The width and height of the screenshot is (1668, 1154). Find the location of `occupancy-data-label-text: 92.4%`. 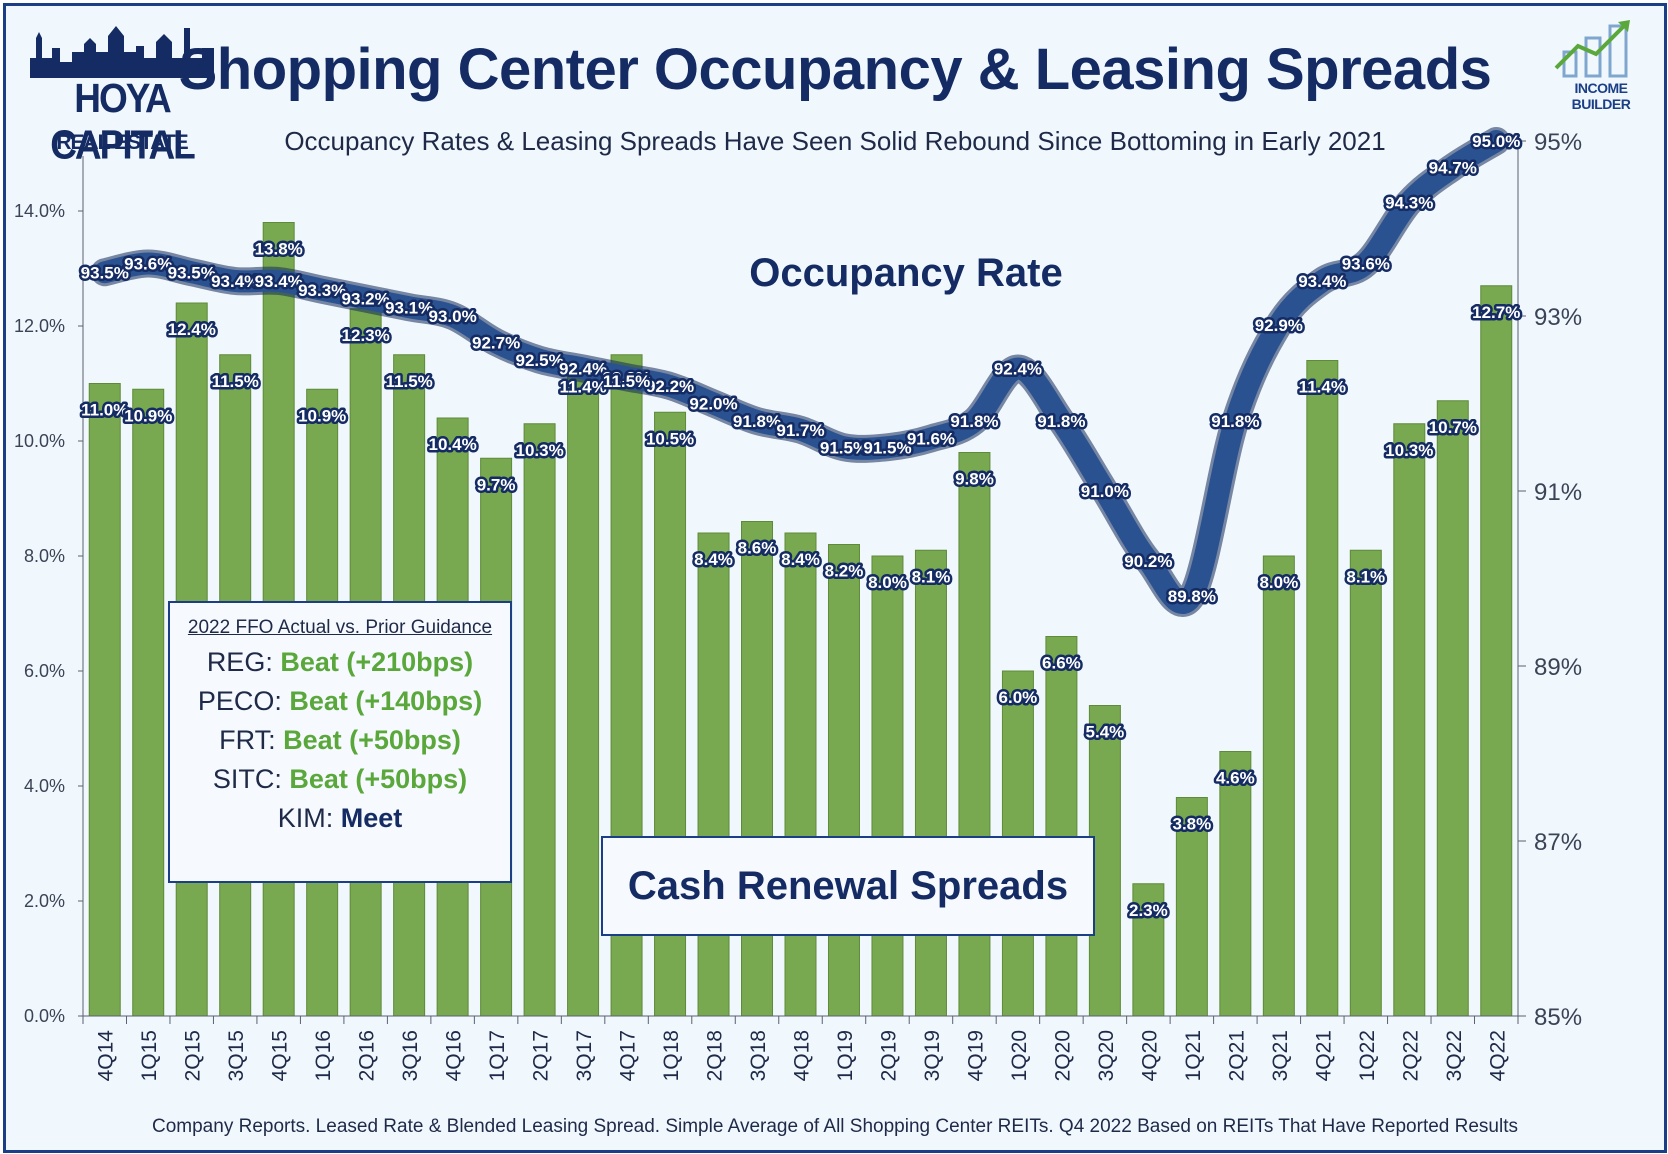

occupancy-data-label-text: 92.4% is located at coordinates (583, 369).